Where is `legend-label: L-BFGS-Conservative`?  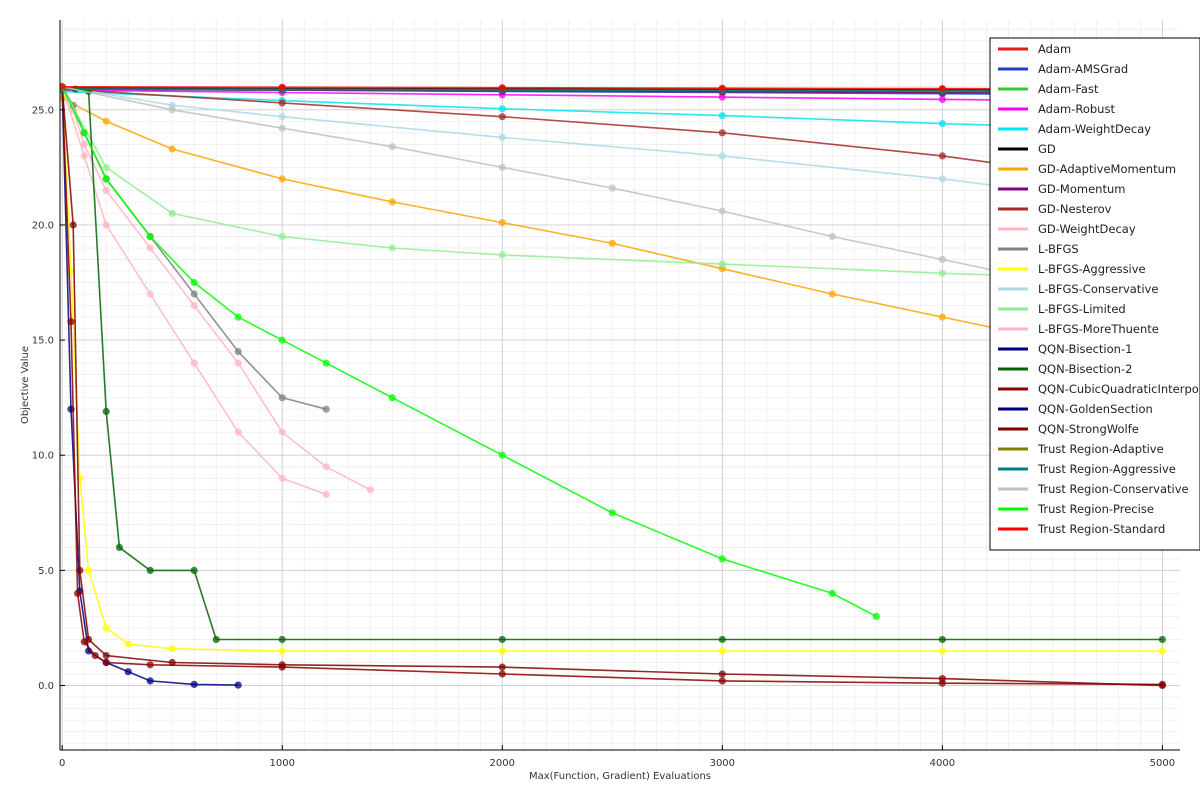 legend-label: L-BFGS-Conservative is located at coordinates (1098, 289).